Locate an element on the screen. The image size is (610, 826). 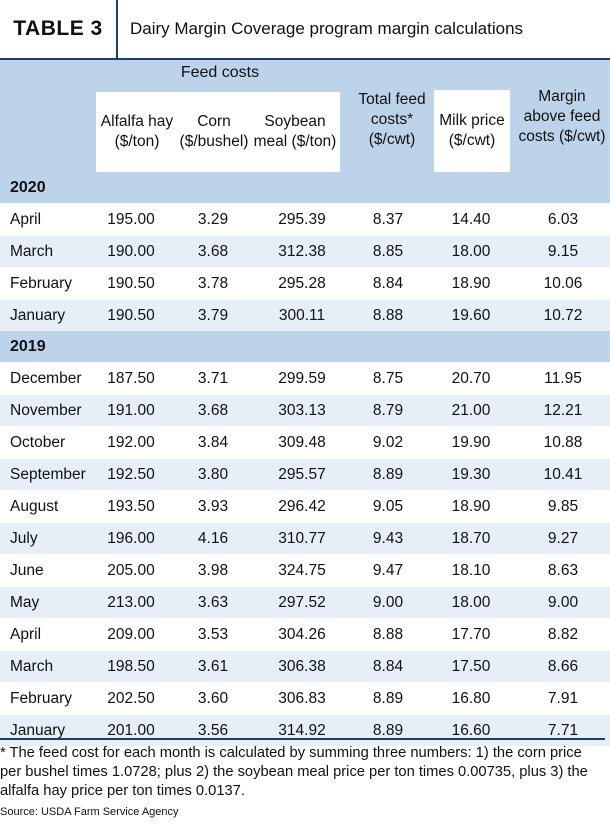
month-cell: June is located at coordinates (45, 570).